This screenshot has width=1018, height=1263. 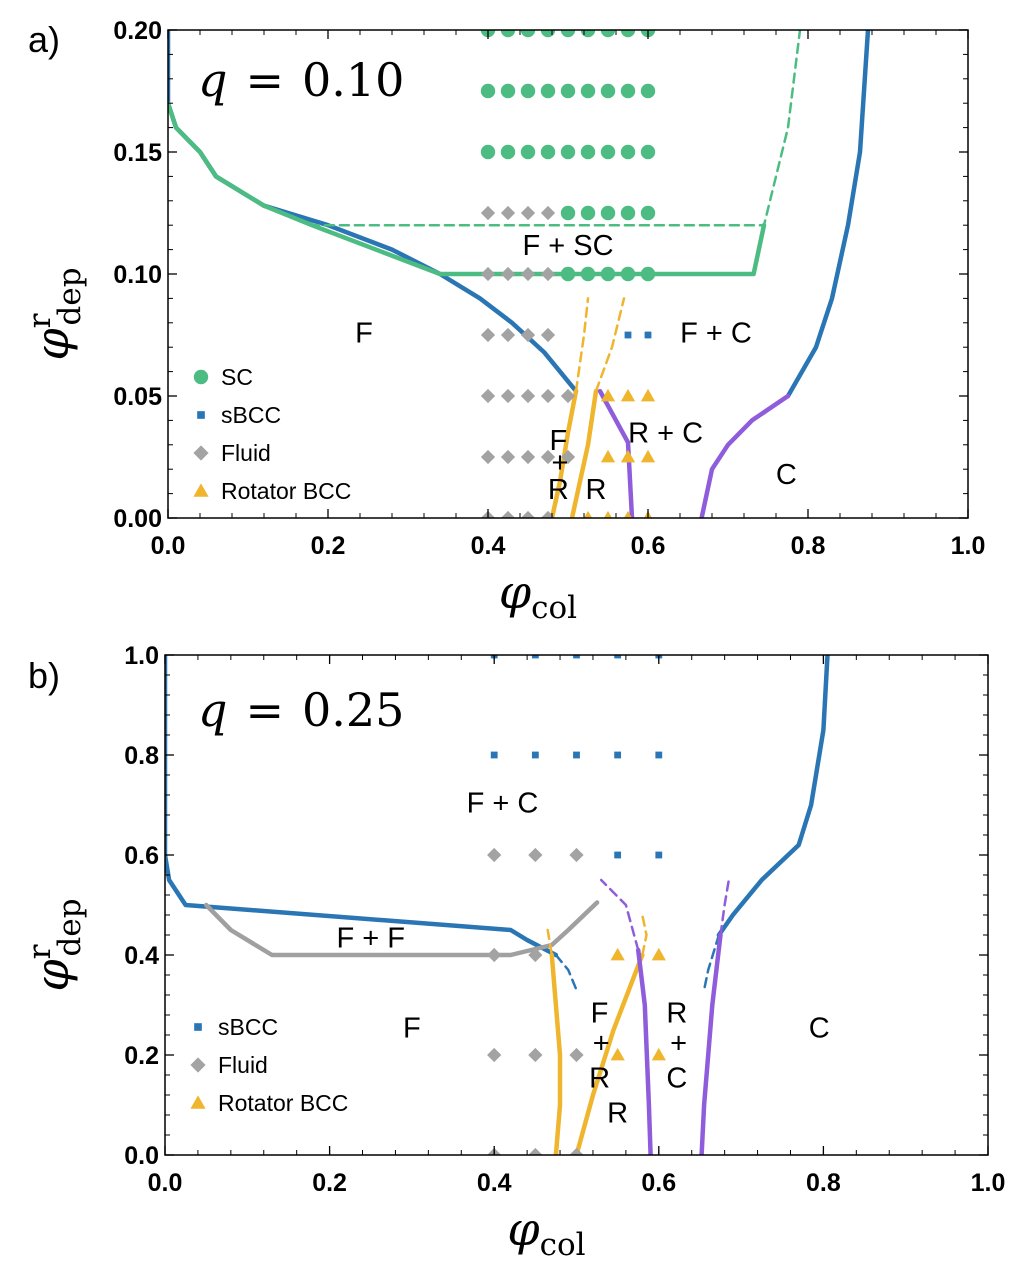 What do you see at coordinates (329, 1183) in the screenshot?
I see `x-tick-label: 0.2` at bounding box center [329, 1183].